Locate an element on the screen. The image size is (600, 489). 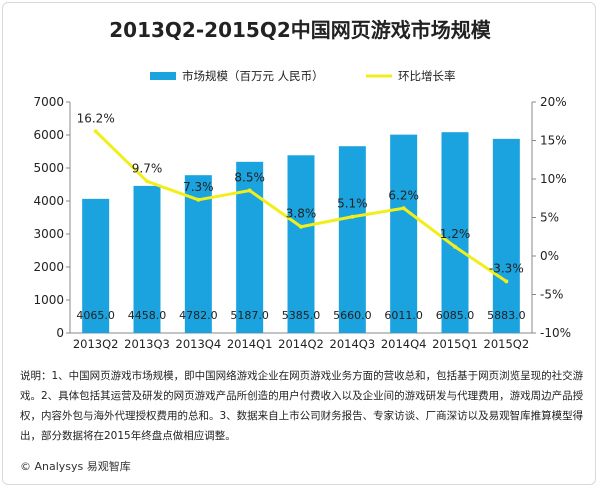
x-tick-label: 2014Q4 is located at coordinates (404, 344).